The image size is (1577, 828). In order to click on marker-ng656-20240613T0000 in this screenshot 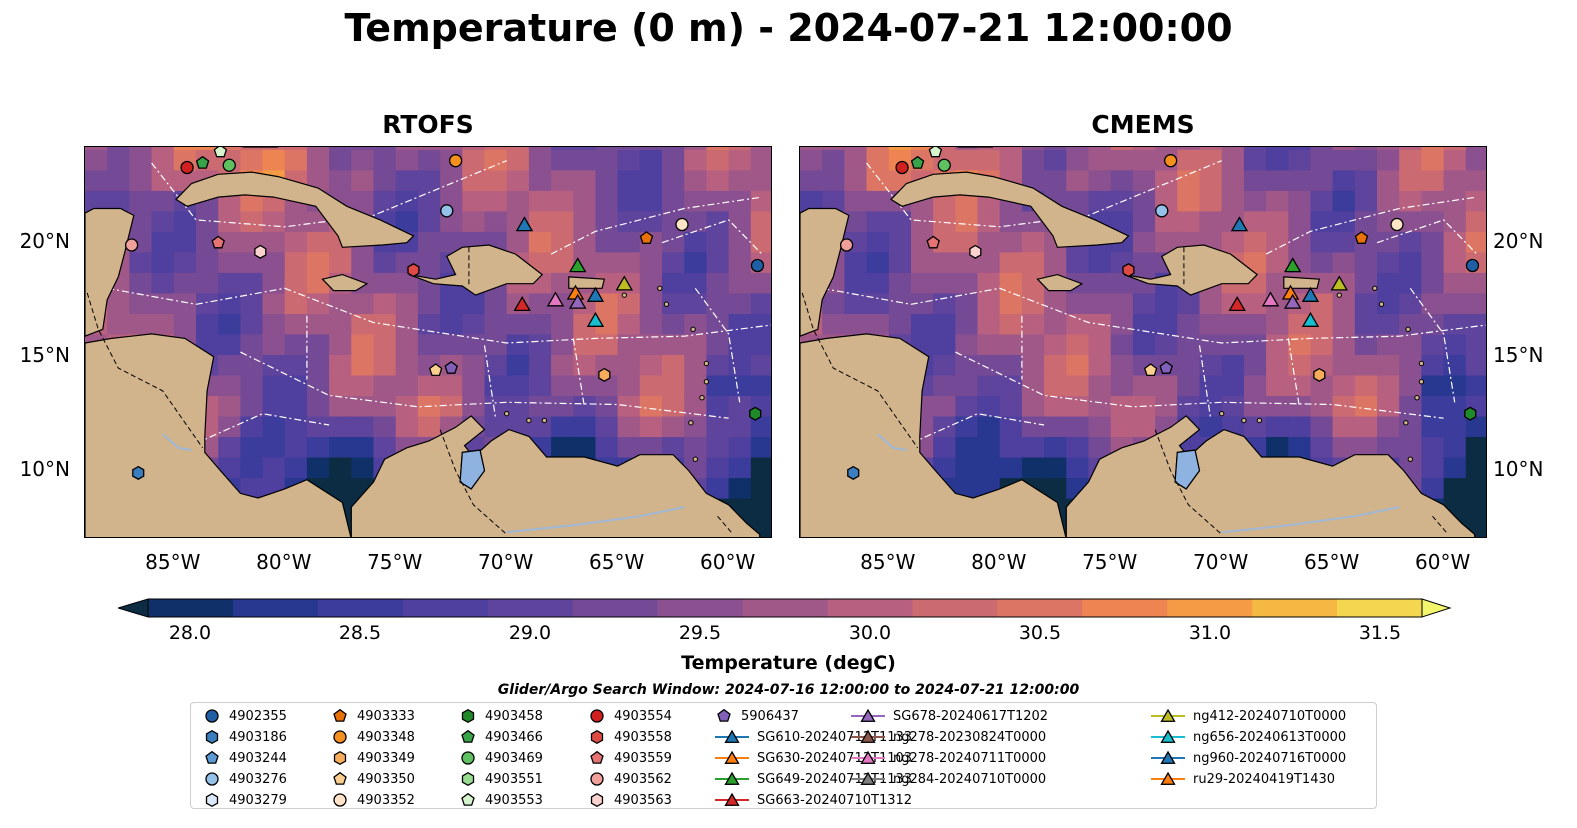, I will do `click(1310, 319)`.